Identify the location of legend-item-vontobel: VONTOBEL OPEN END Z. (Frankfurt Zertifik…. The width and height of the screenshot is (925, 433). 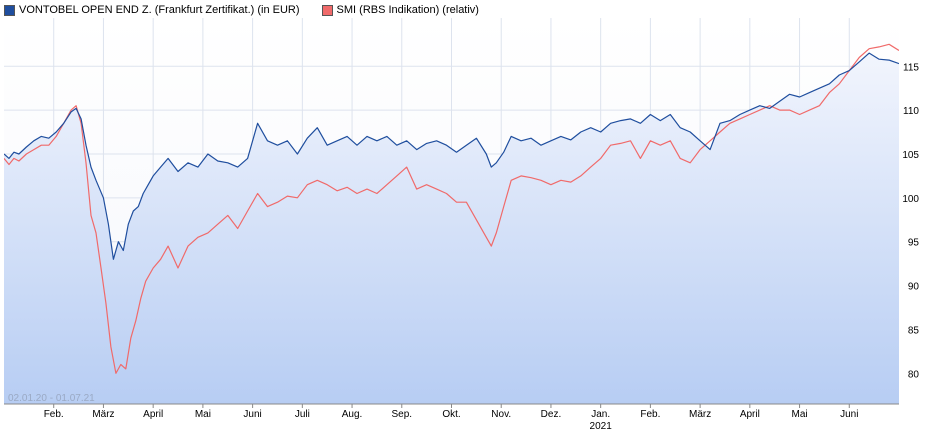
(152, 10).